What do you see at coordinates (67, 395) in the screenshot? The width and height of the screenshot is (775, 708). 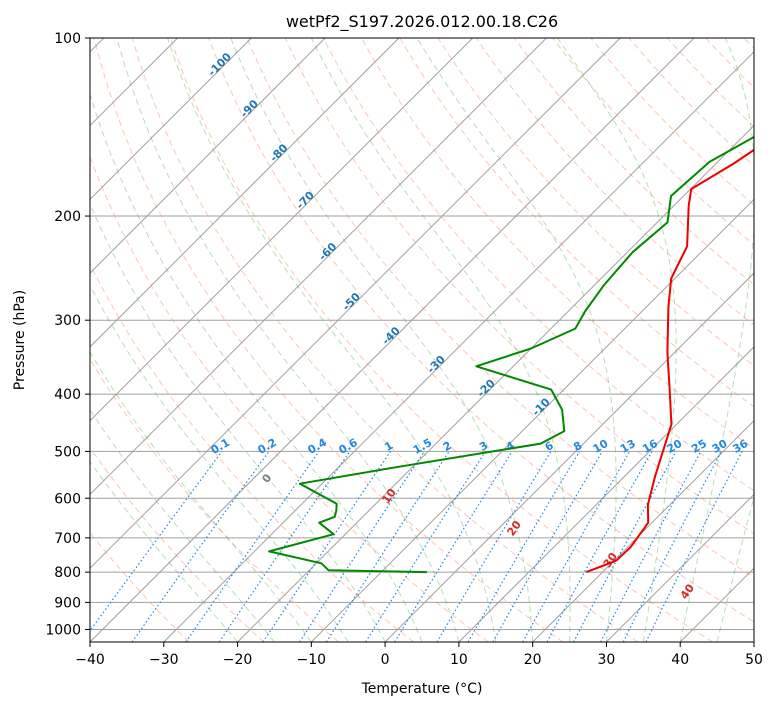 I see `y-tick-label: 400` at bounding box center [67, 395].